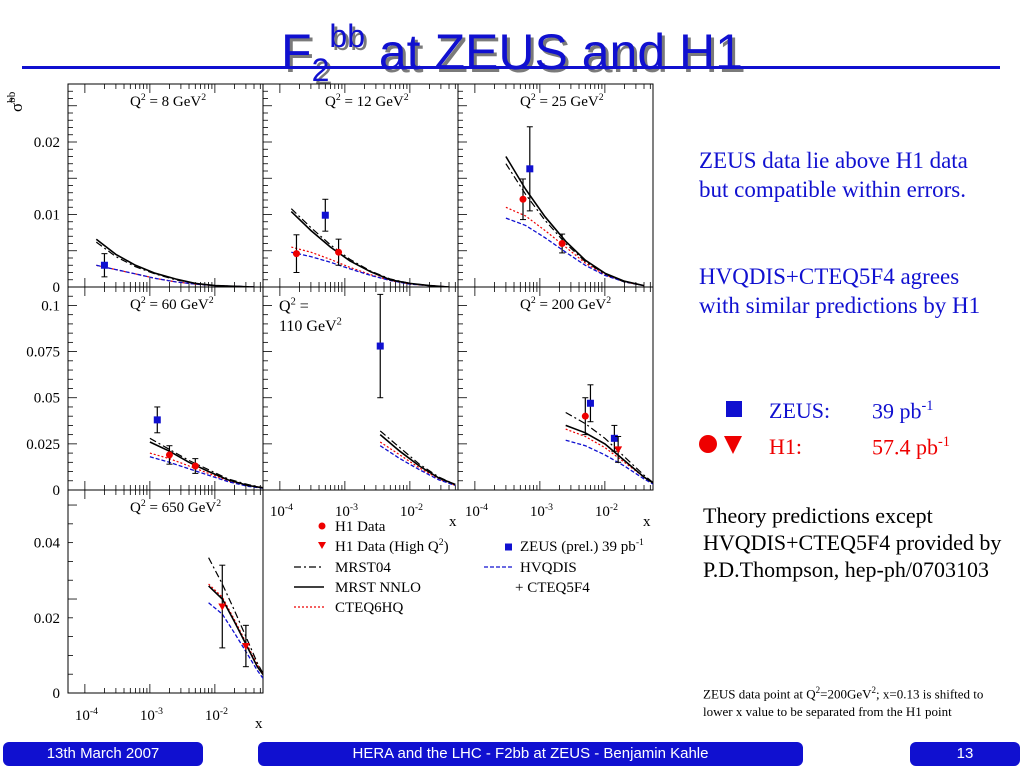  What do you see at coordinates (47, 544) in the screenshot?
I see `y-tick-label: 0.04` at bounding box center [47, 544].